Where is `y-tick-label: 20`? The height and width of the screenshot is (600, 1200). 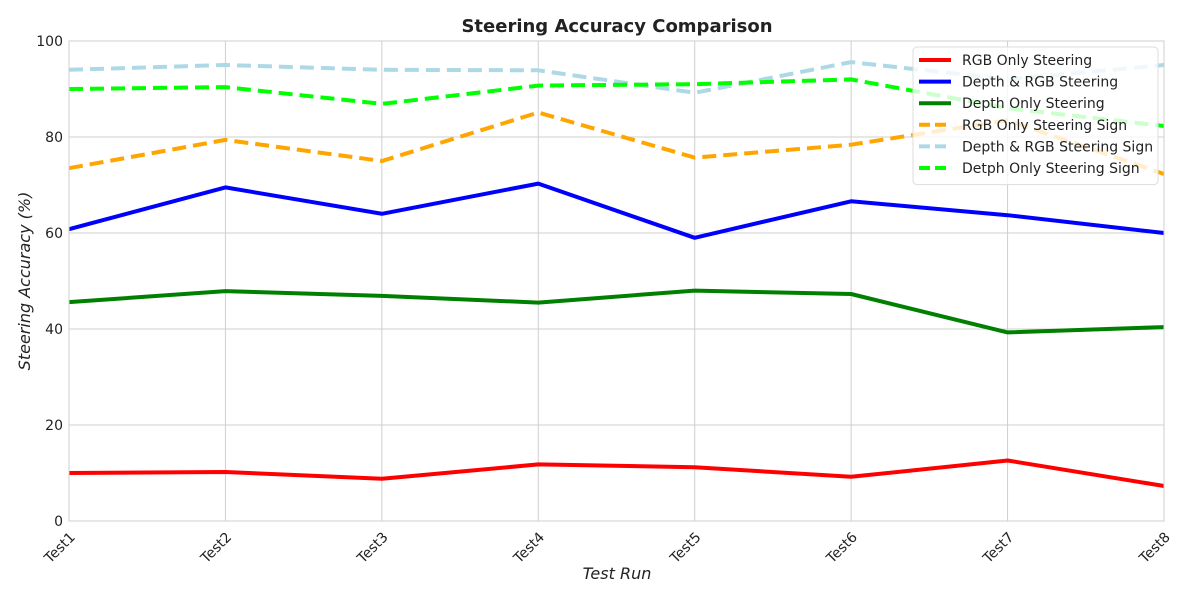 y-tick-label: 20 is located at coordinates (54, 426).